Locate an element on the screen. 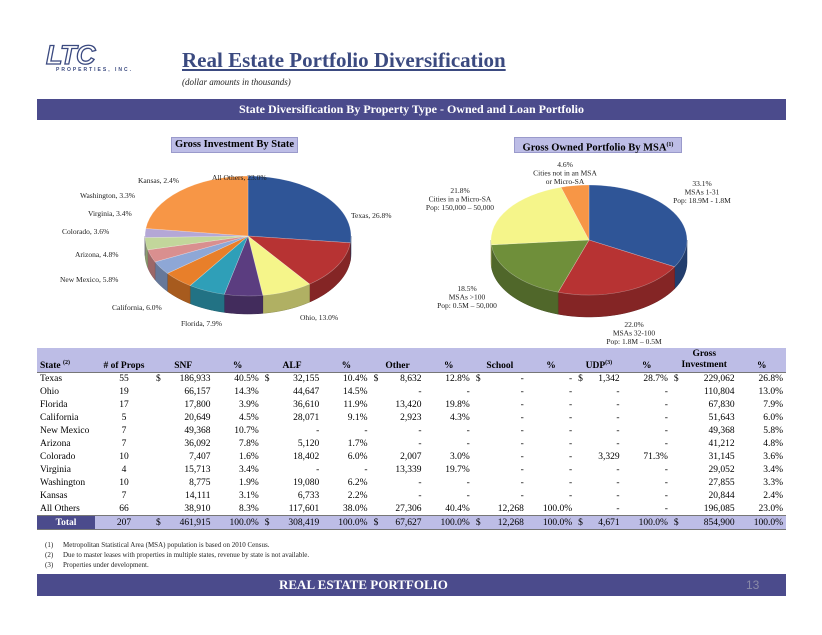  table-cell: Arizona is located at coordinates (55, 444).